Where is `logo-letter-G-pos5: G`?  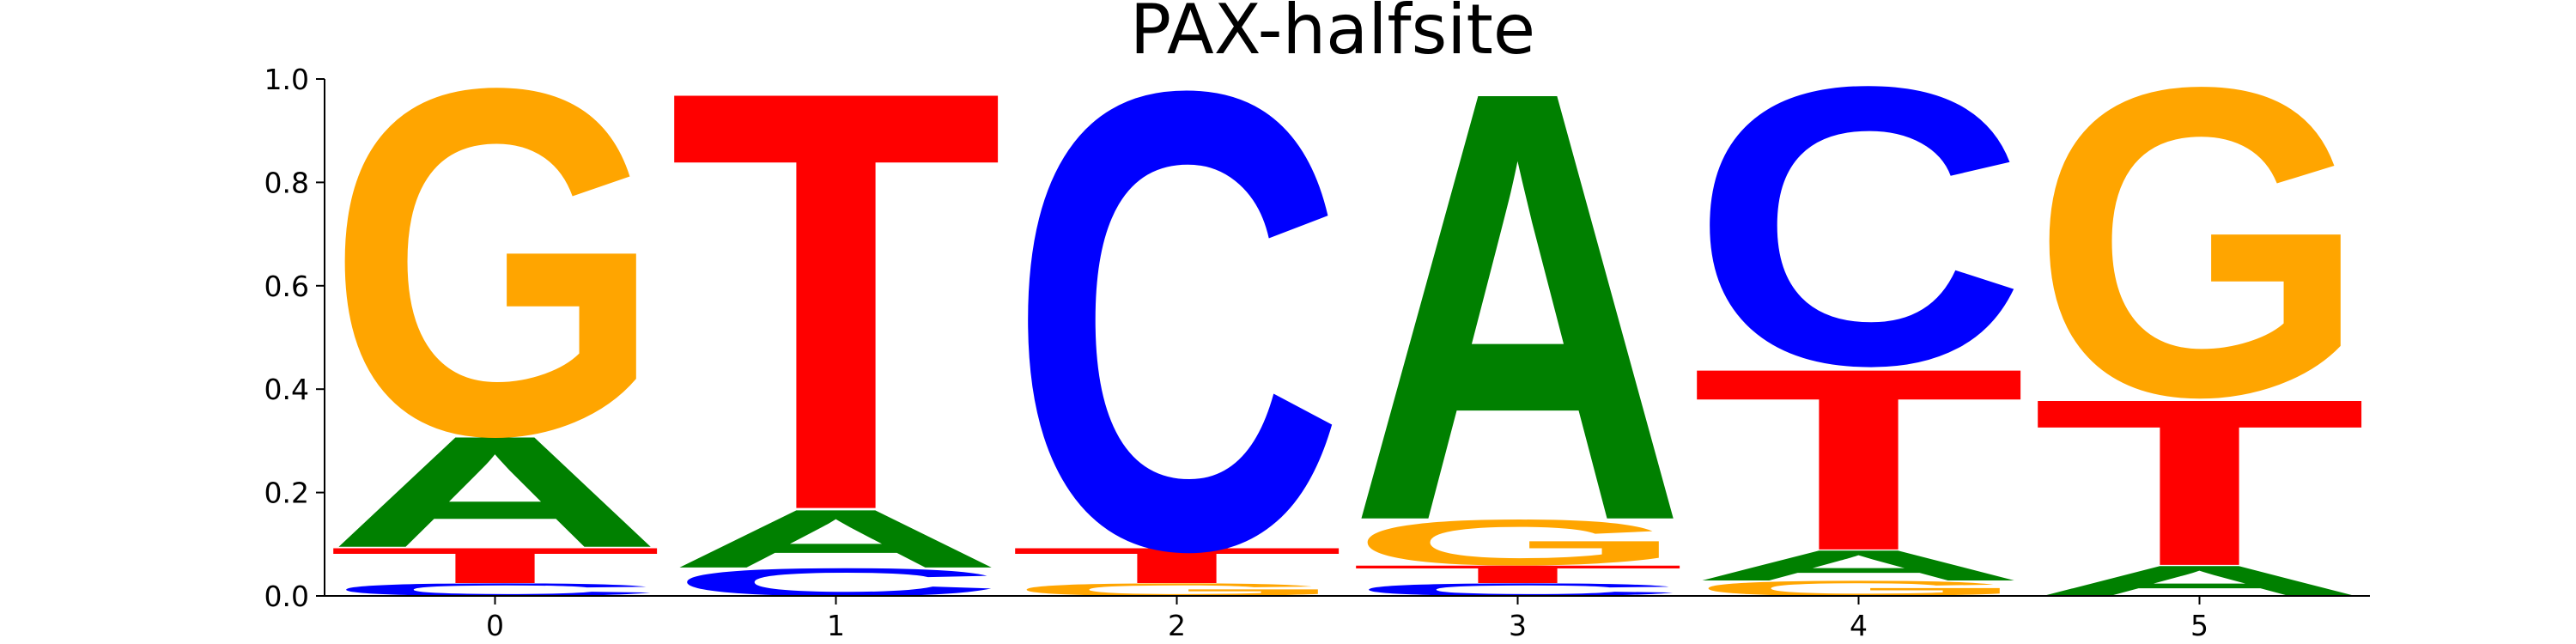
logo-letter-G-pos5: G is located at coordinates (2200, 244).